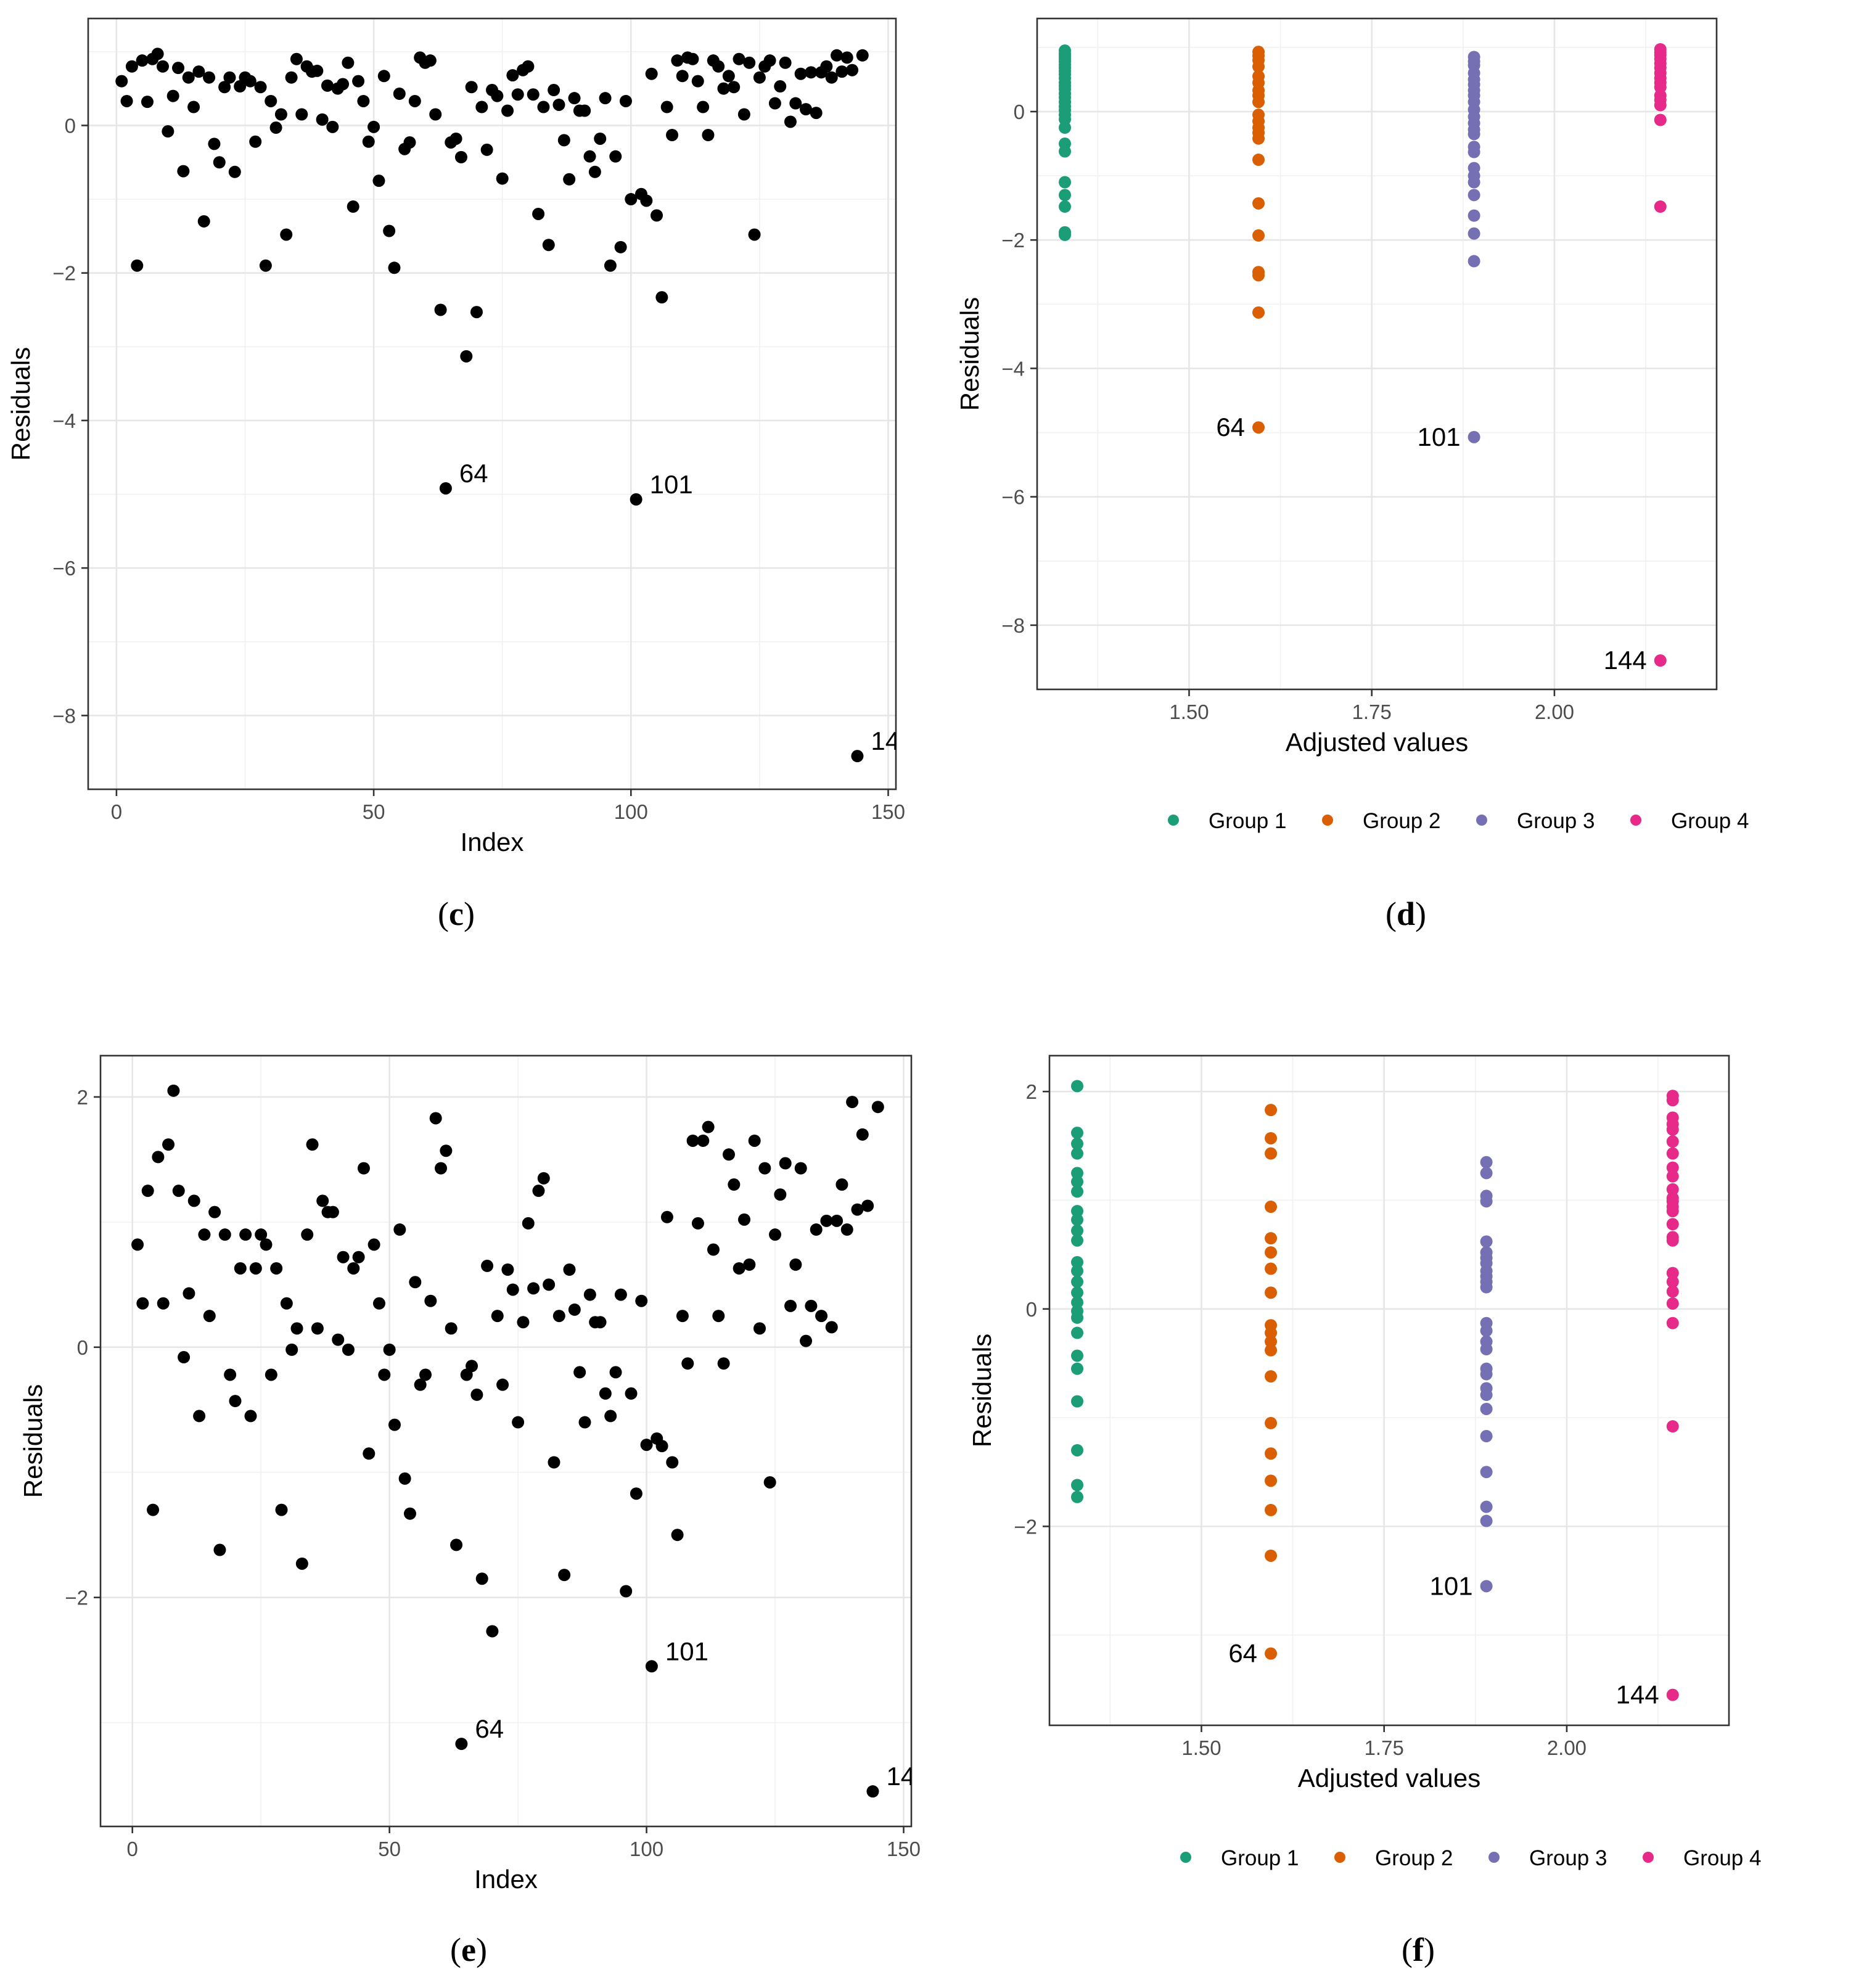 This screenshot has height=1988, width=1872. I want to click on y-tick-label: −2, so click(1013, 240).